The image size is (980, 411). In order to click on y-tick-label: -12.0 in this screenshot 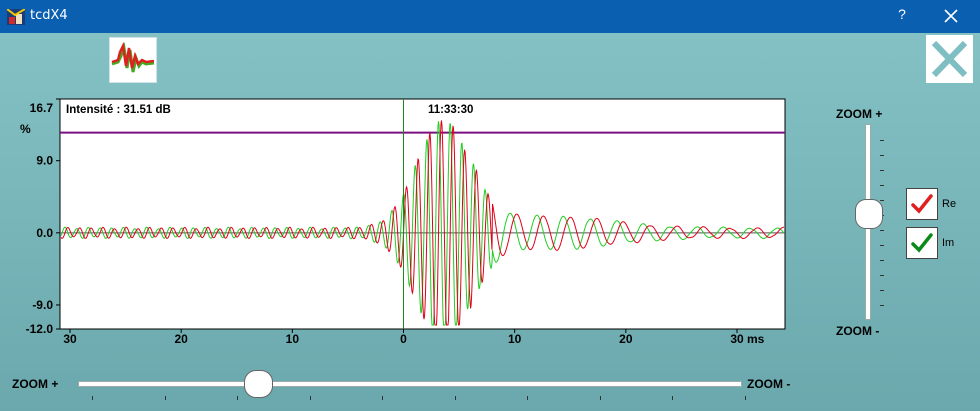, I will do `click(40, 329)`.